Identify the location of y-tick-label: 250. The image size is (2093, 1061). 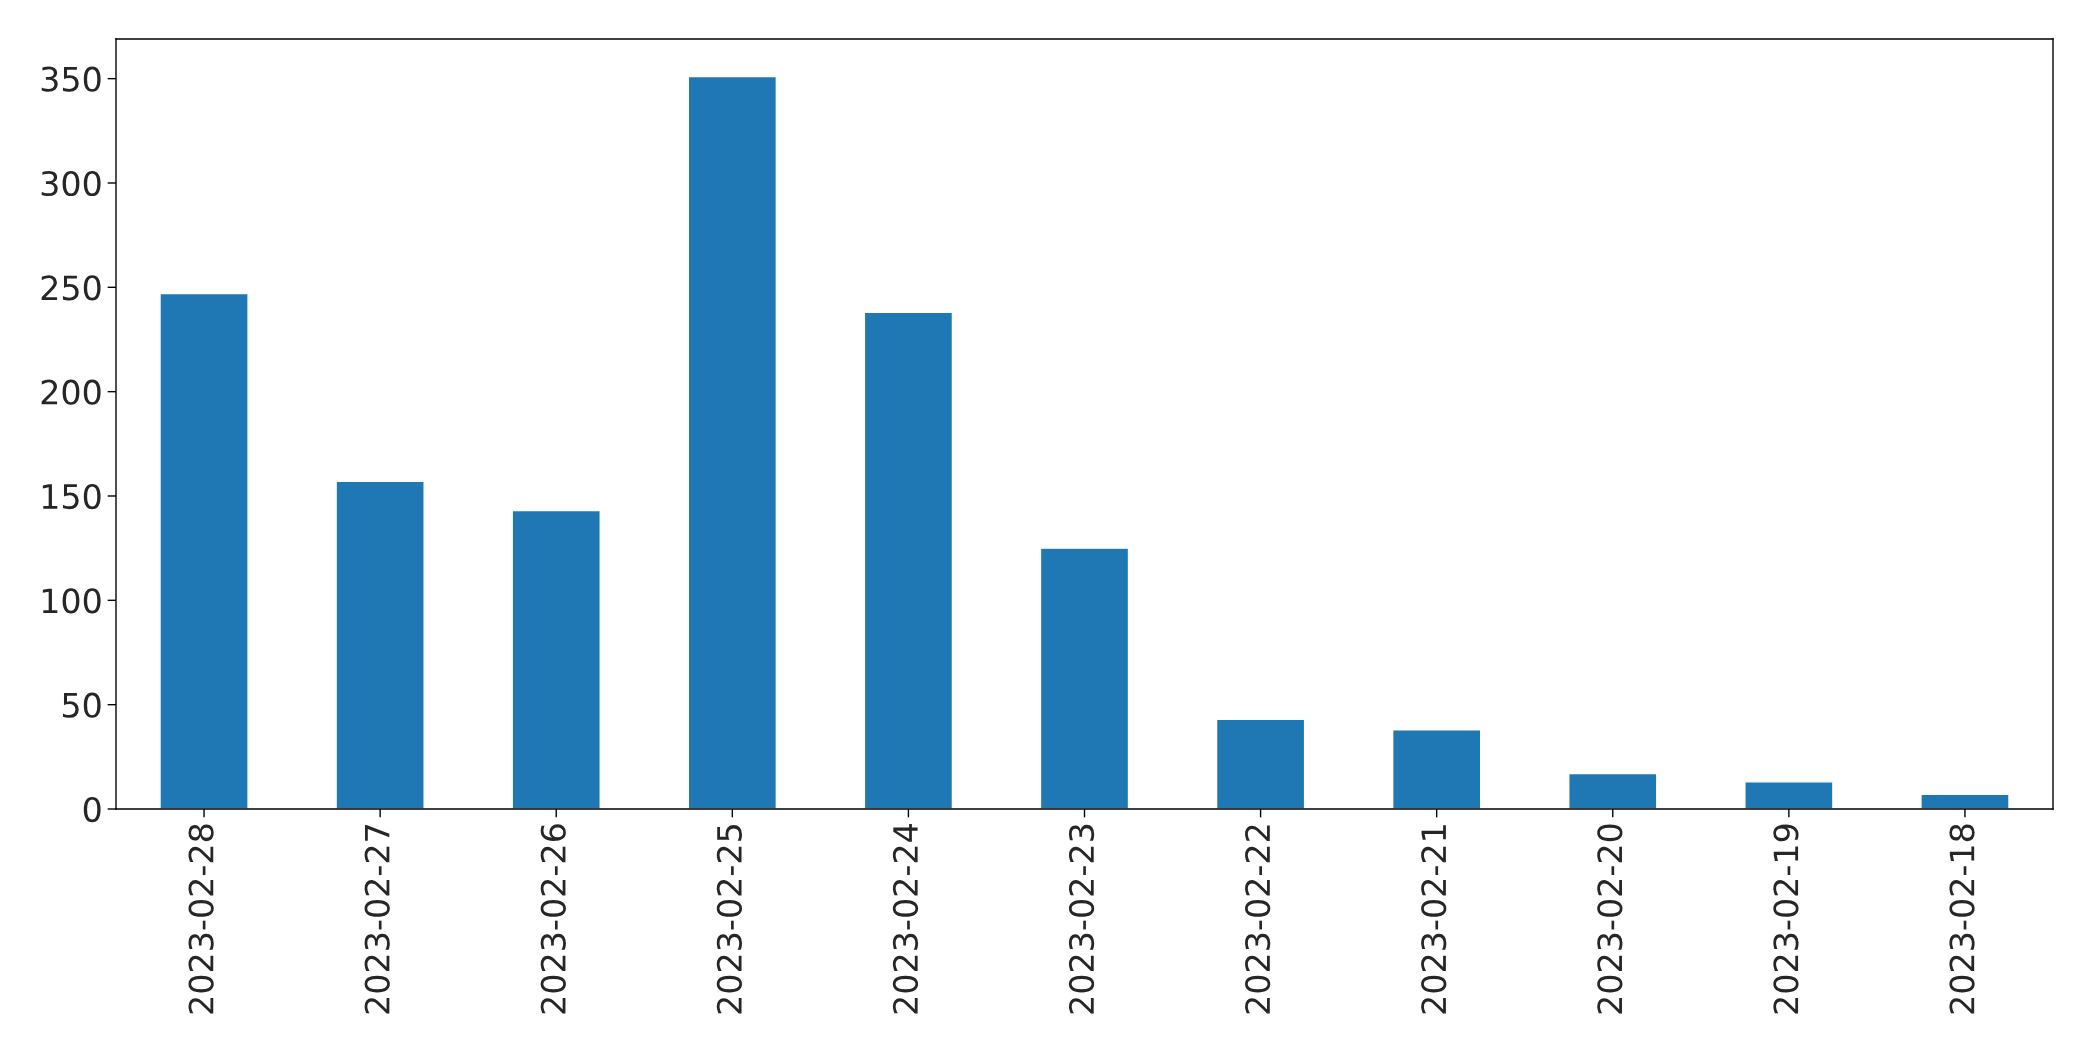
(71, 288).